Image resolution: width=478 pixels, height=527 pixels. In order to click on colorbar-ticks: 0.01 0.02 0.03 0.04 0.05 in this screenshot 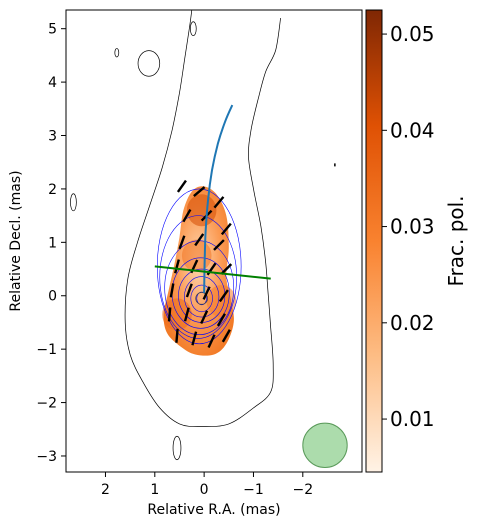, I will do `click(408, 226)`.